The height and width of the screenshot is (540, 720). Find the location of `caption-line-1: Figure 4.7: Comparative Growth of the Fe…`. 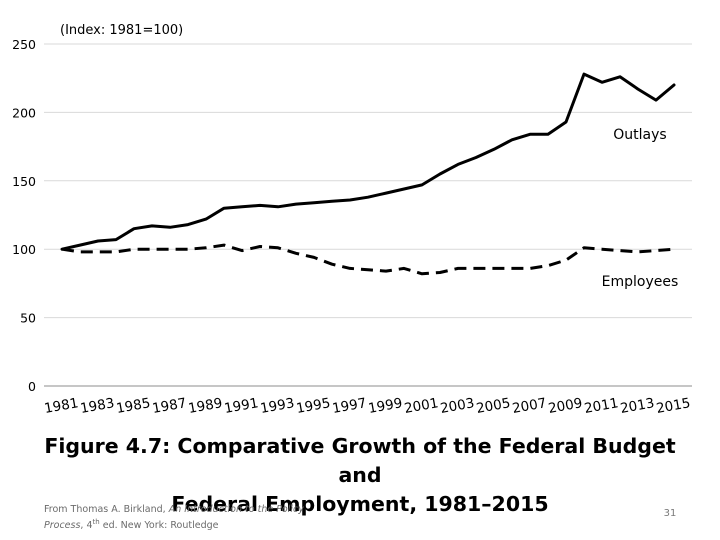

caption-line-1: Figure 4.7: Comparative Growth of the Fe… is located at coordinates (360, 460).